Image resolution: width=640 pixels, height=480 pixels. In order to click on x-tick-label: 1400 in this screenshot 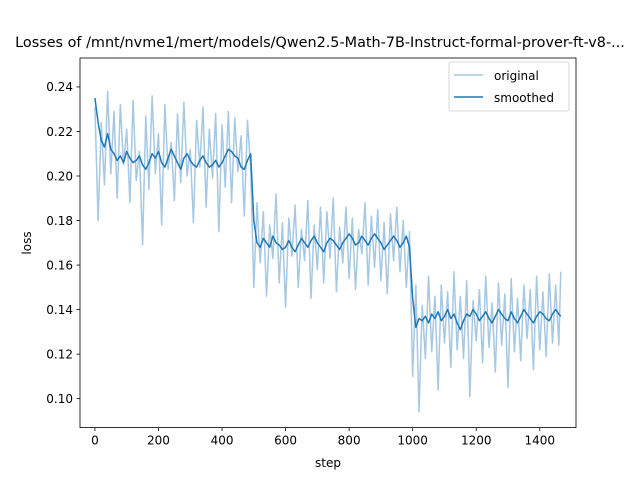, I will do `click(540, 441)`.